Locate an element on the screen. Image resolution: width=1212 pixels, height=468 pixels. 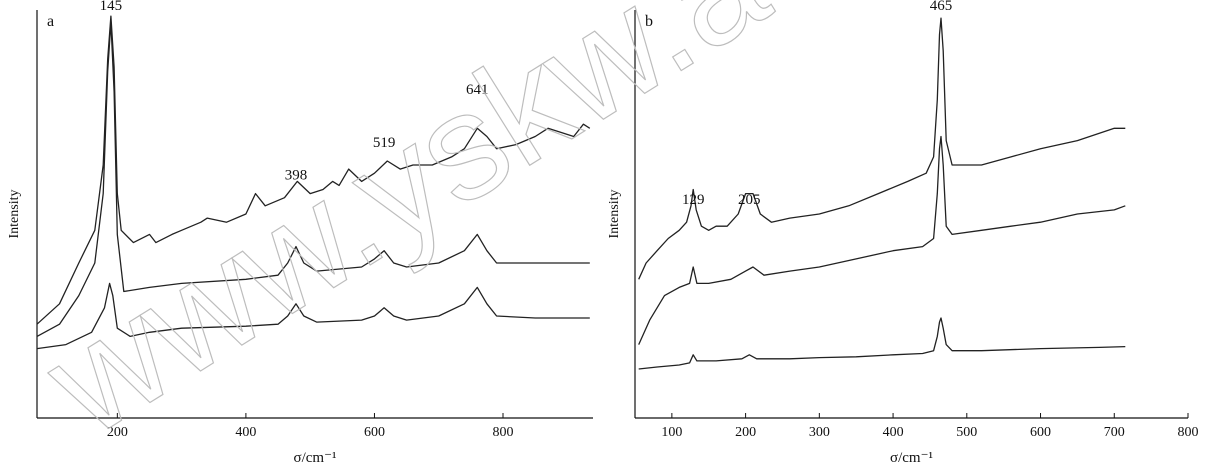
x-tick-label: 300 is located at coordinates (819, 432).